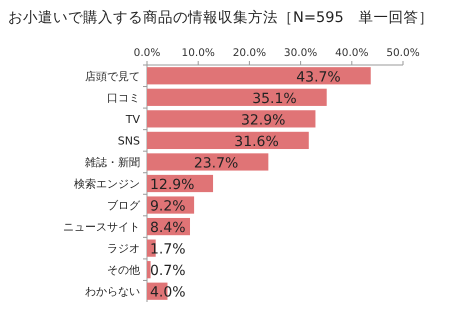 The height and width of the screenshot is (320, 466). I want to click on x-tick-label: 20.0%, so click(249, 53).